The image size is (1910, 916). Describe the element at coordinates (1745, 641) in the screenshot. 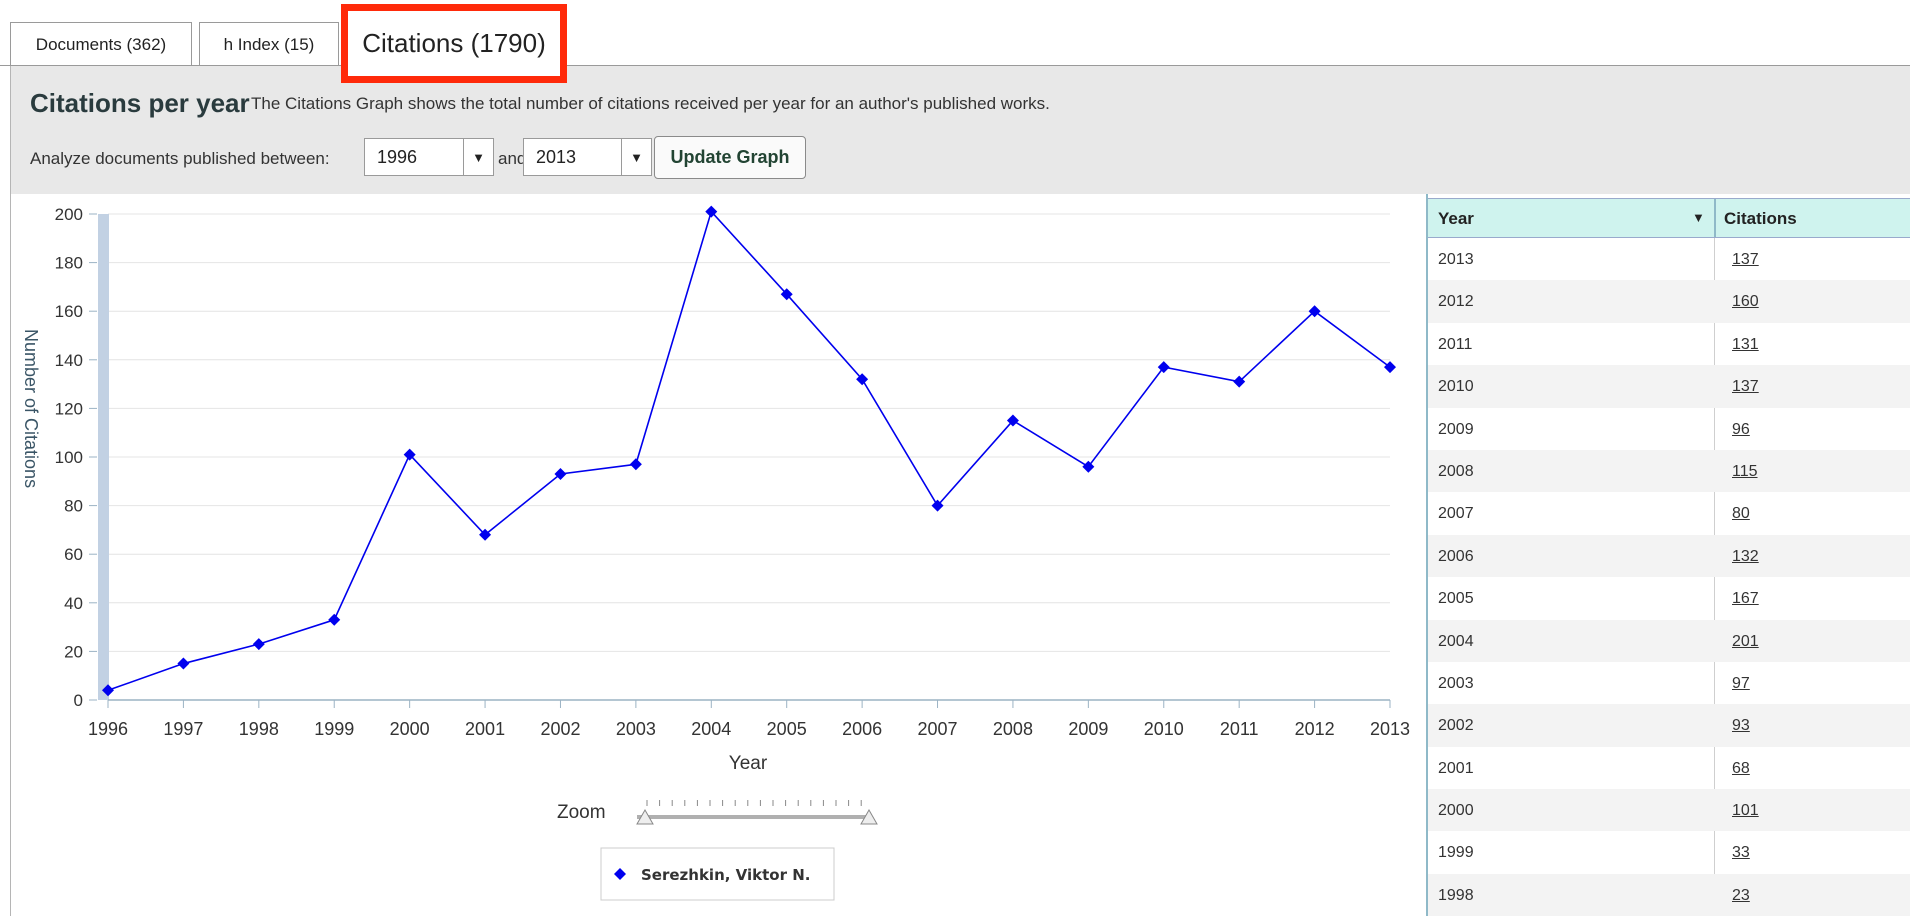

I see `citations-count-link: 201` at that location.